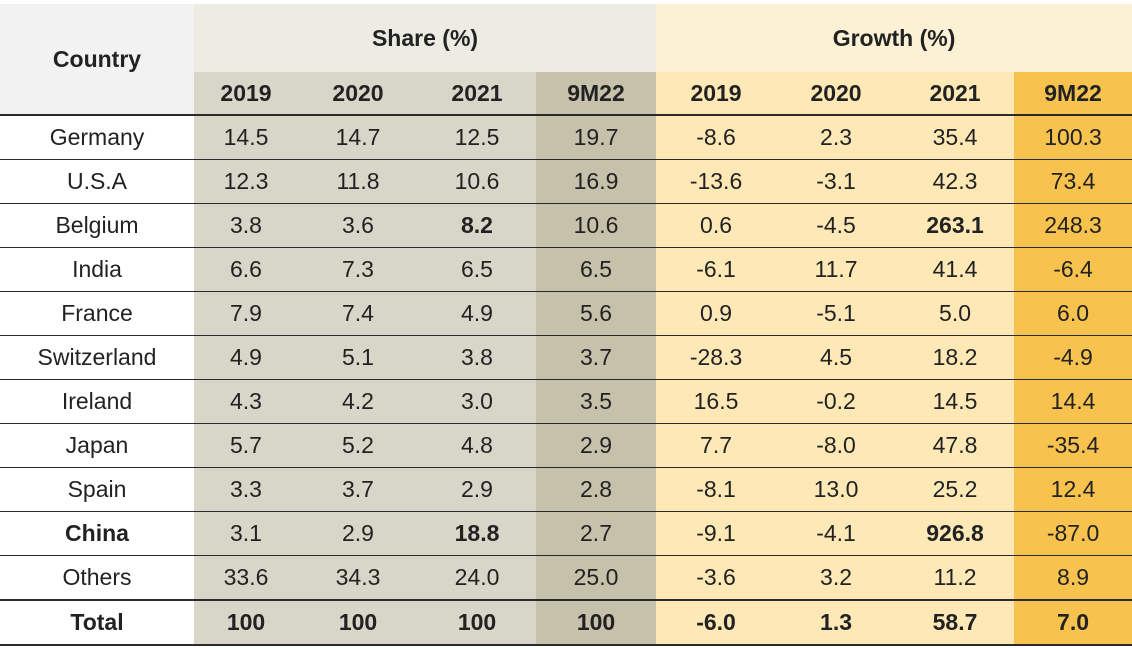  I want to click on growth-cell: 42.3, so click(955, 181).